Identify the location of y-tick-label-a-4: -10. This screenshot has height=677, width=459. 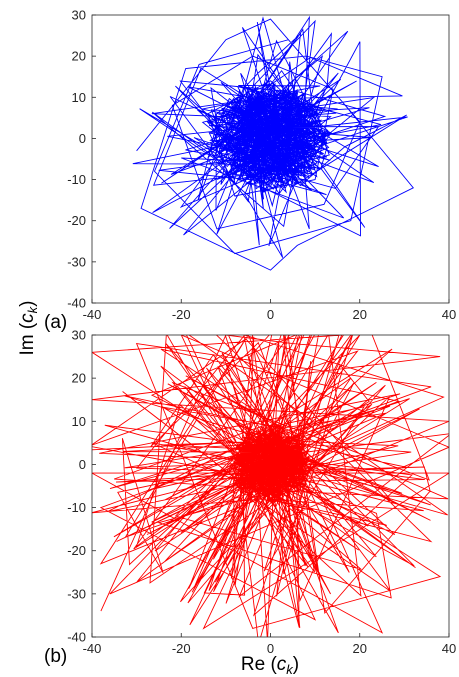
(76, 179).